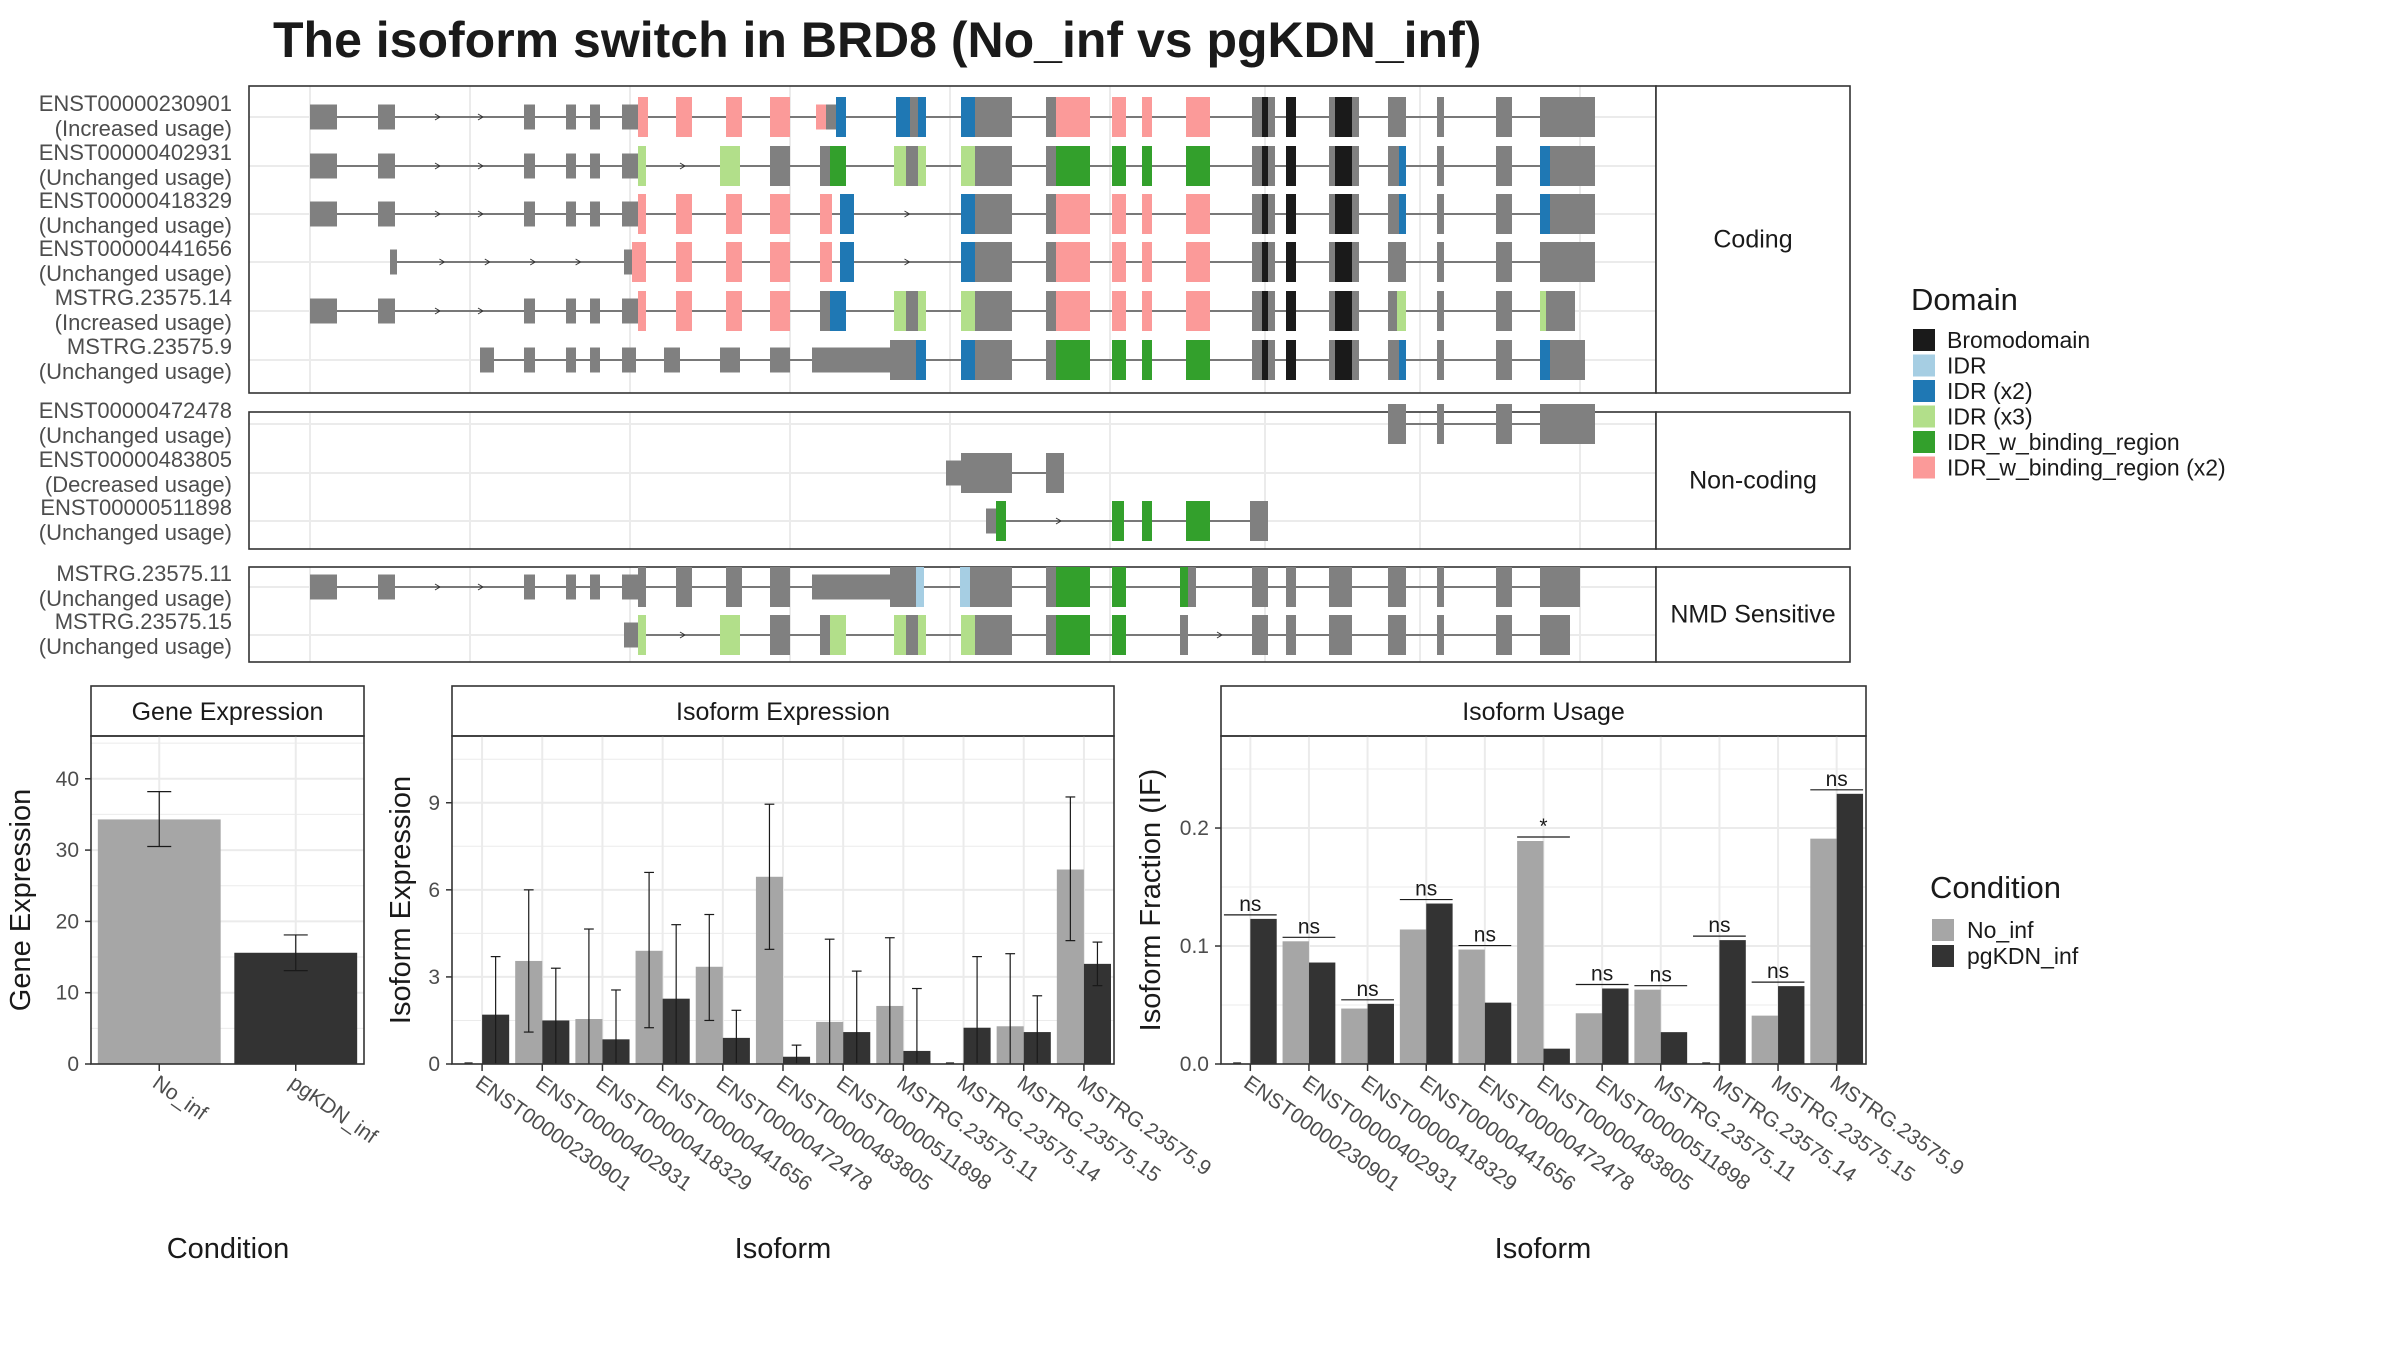 This screenshot has height=1350, width=2400. Describe the element at coordinates (1967, 366) in the screenshot. I see `domain-legend-label: IDR` at that location.